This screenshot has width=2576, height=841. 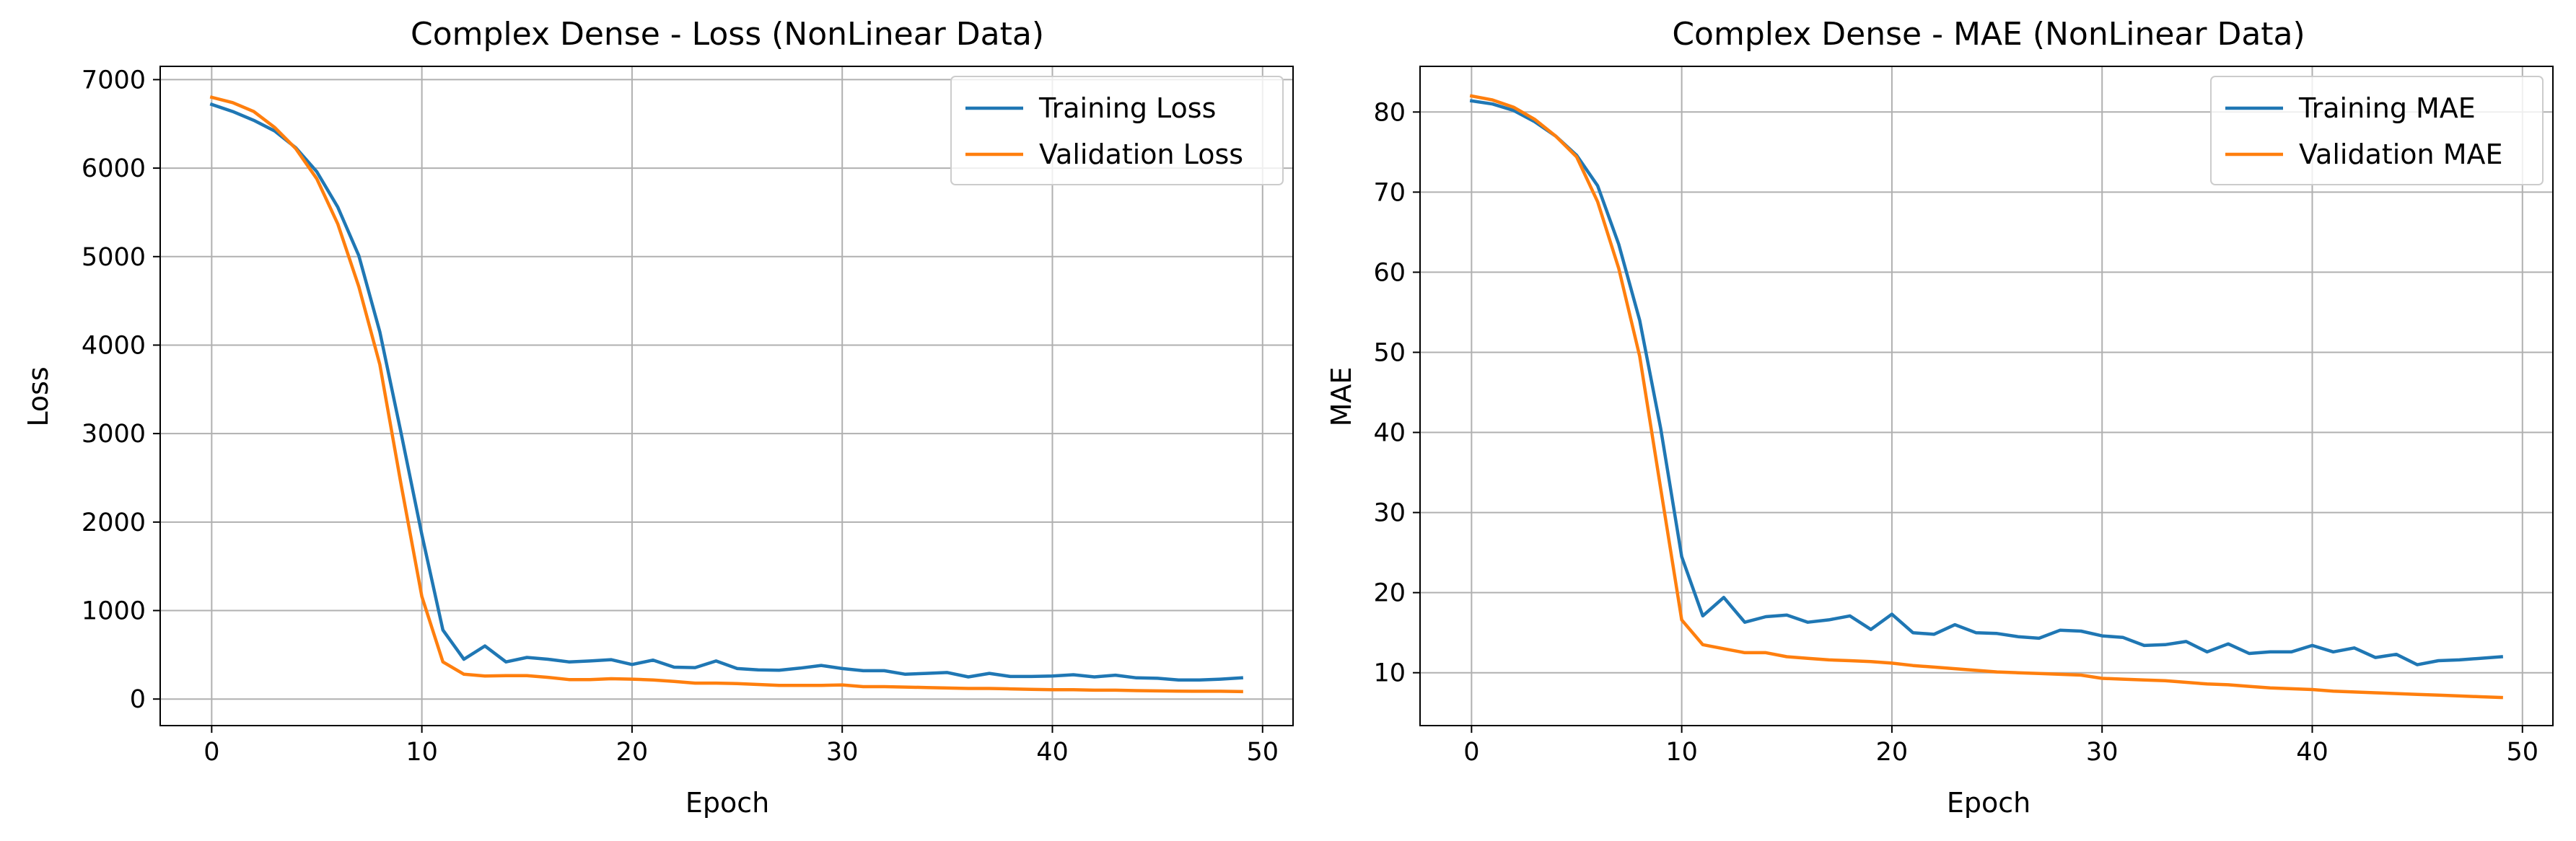 What do you see at coordinates (1389, 513) in the screenshot?
I see `y-tick-label: 30` at bounding box center [1389, 513].